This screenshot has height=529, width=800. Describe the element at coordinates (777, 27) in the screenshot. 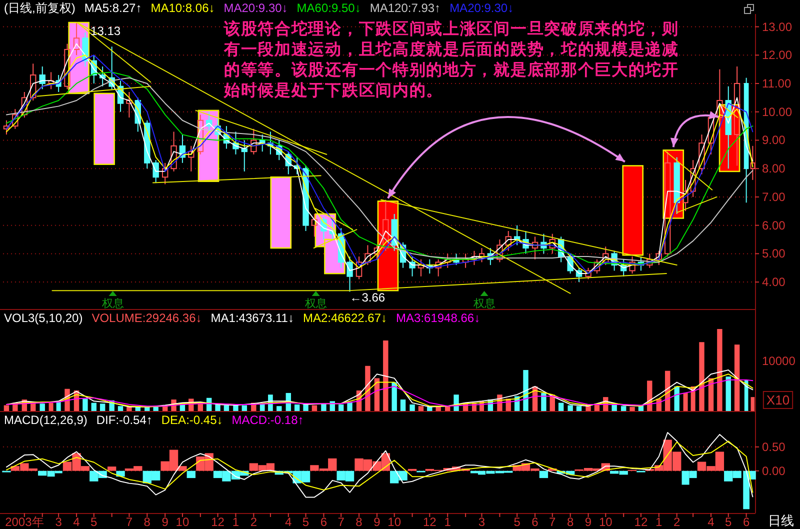

I see `y-tick-label: 13.00` at that location.